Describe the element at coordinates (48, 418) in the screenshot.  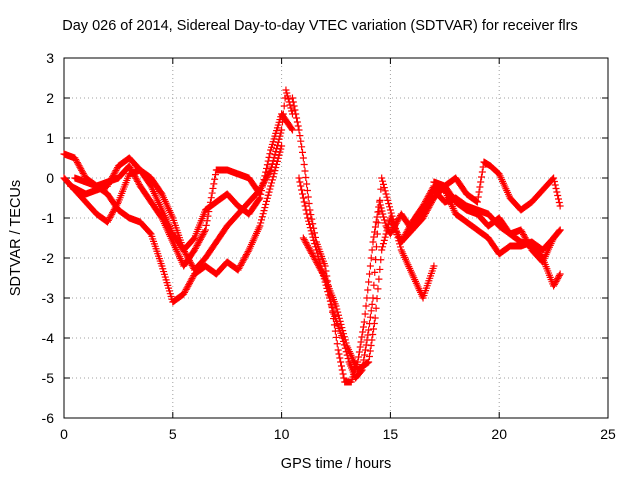
I see `y-tick-label: -6` at that location.